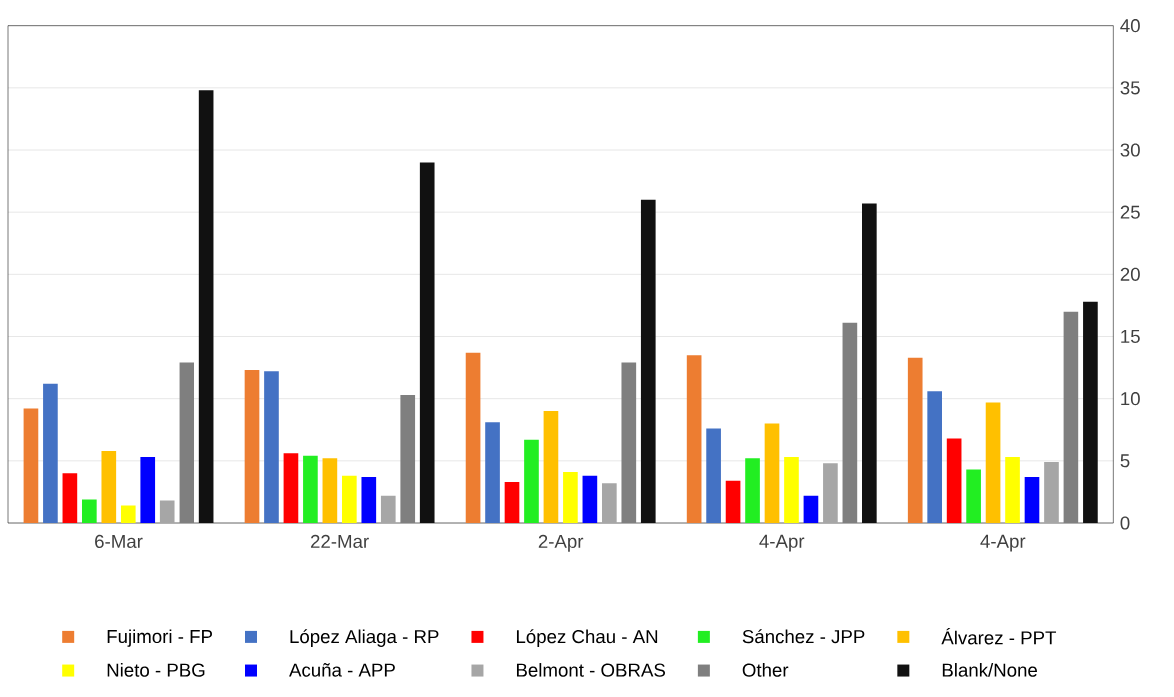 This screenshot has height=697, width=1174. Describe the element at coordinates (1130, 212) in the screenshot. I see `y-tick-label: 25` at that location.